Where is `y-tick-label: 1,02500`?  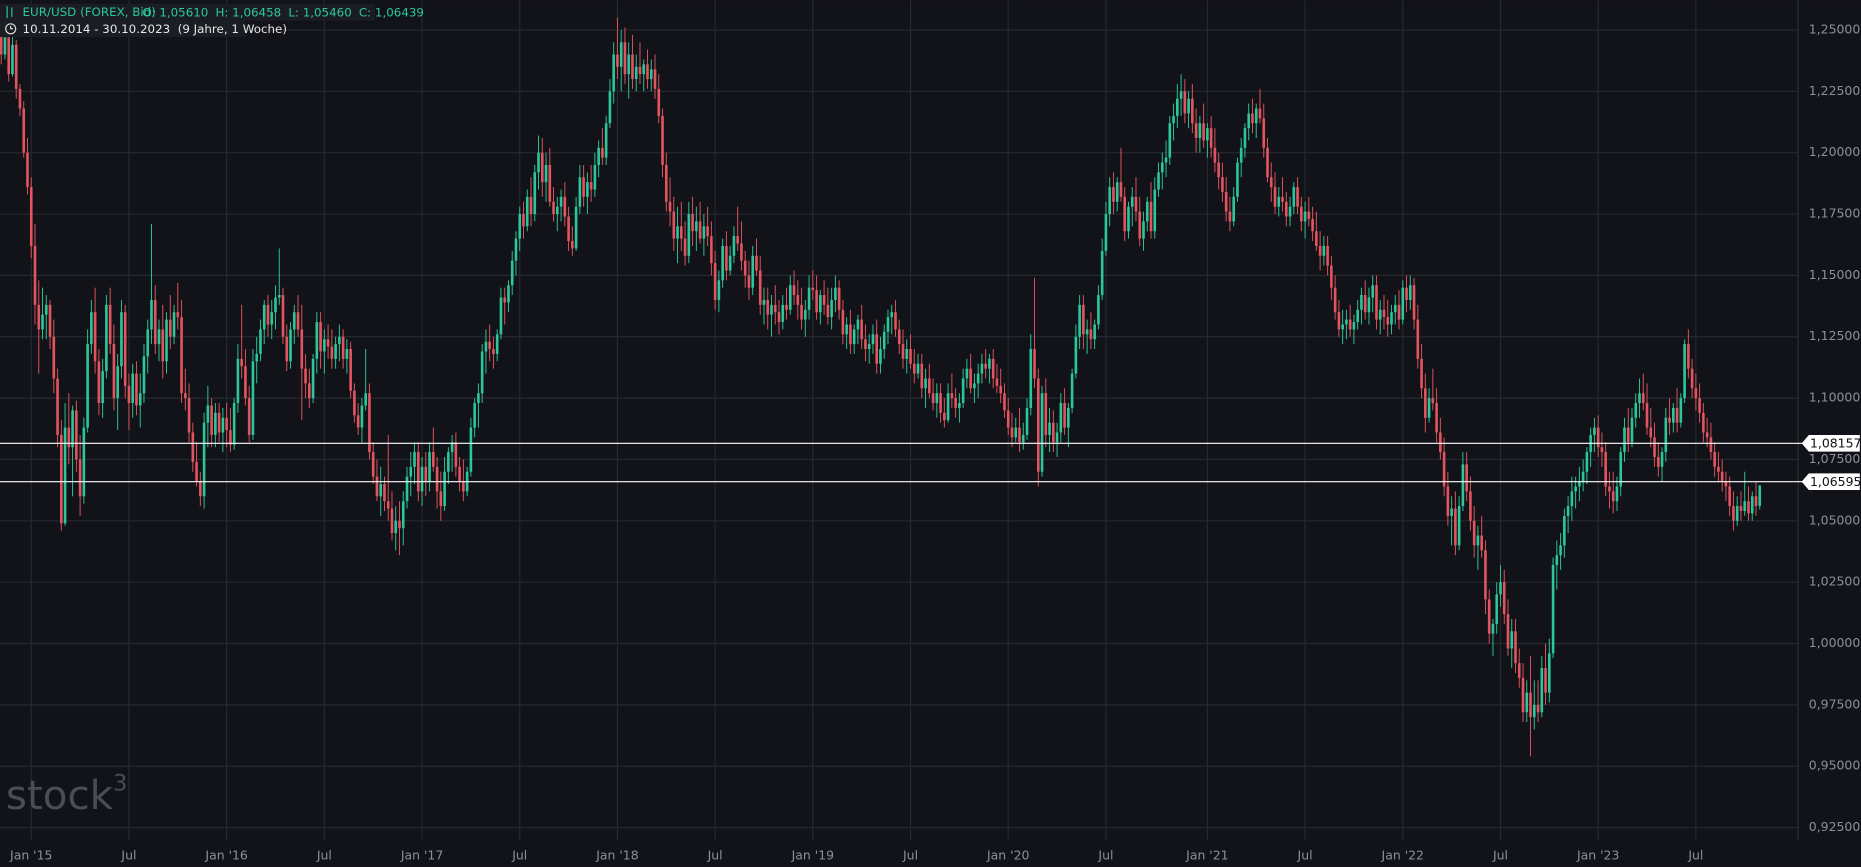
y-tick-label: 1,02500 is located at coordinates (1835, 581).